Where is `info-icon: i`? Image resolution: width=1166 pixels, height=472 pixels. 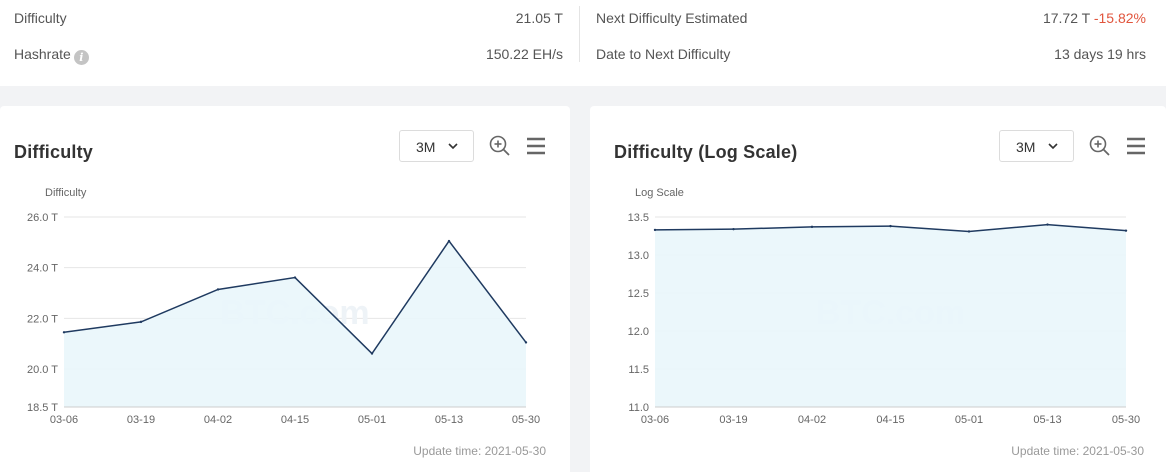 info-icon: i is located at coordinates (81, 57).